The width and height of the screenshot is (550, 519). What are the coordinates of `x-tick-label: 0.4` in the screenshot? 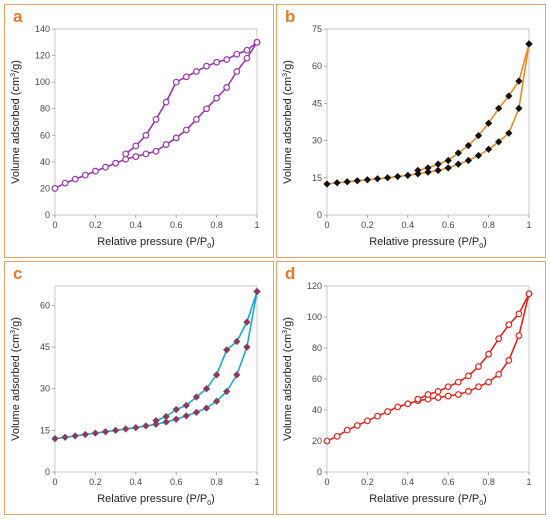 It's located at (136, 225).